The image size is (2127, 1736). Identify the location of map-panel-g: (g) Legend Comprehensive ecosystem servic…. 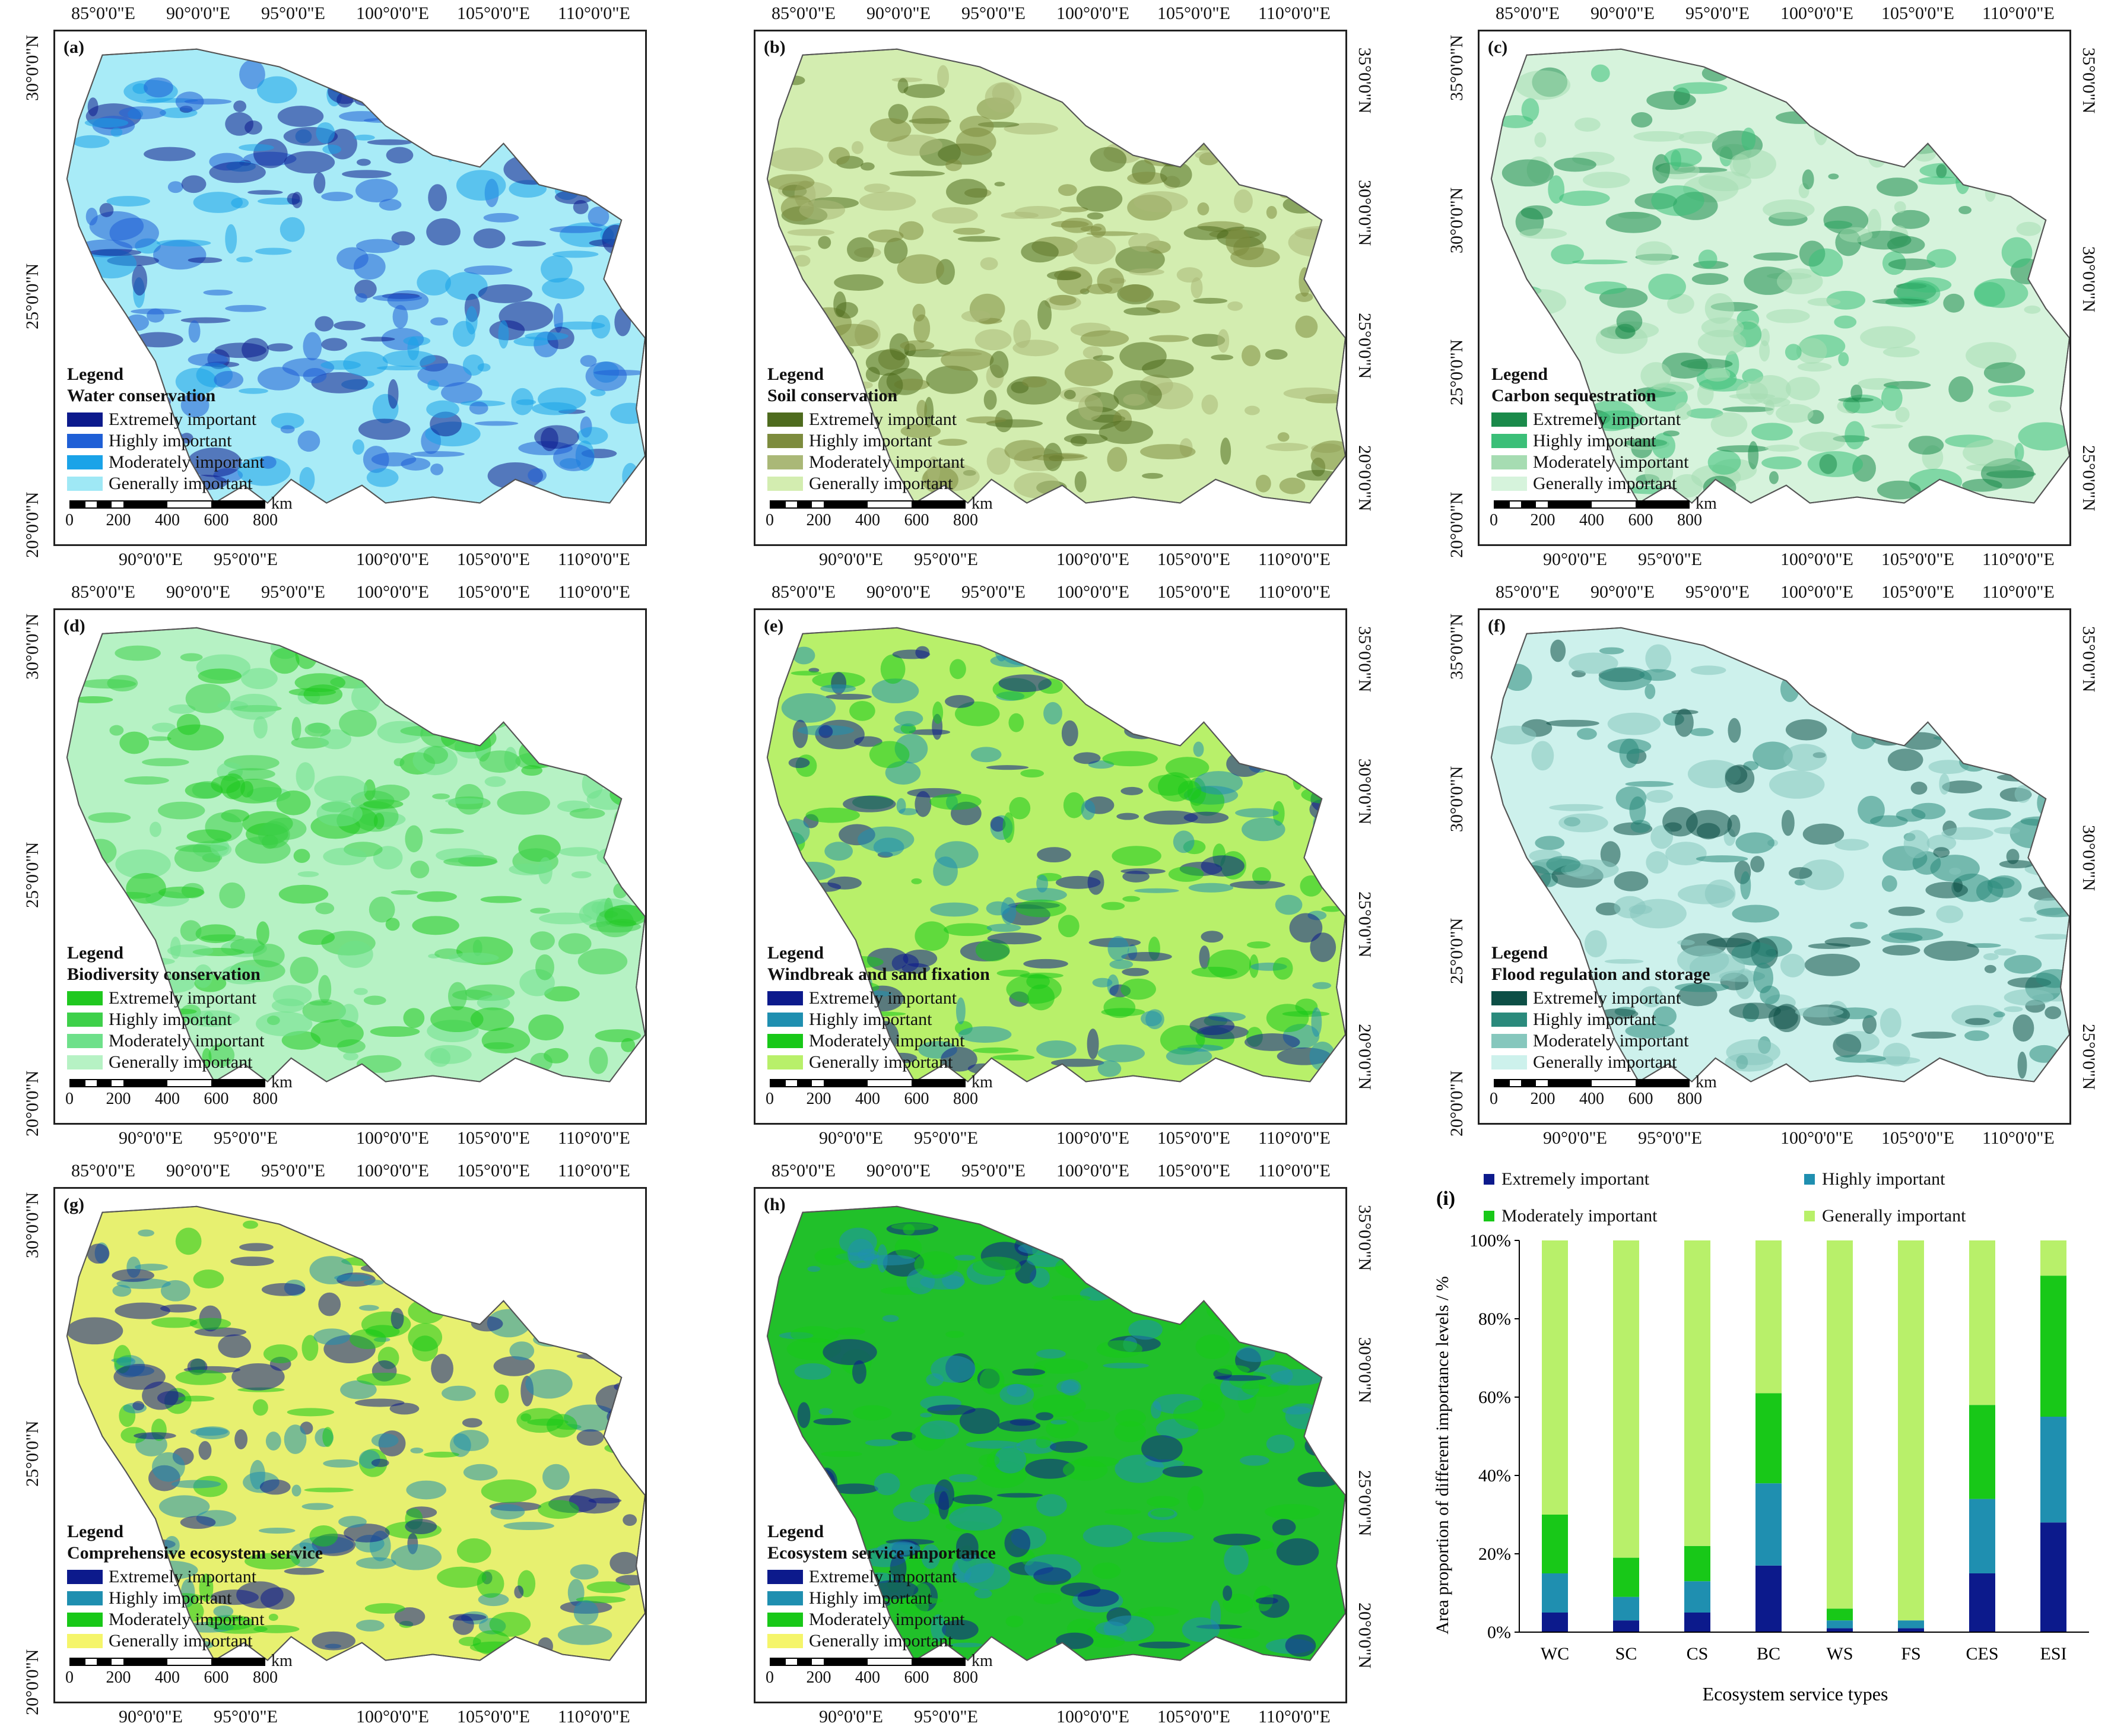
(350, 1446).